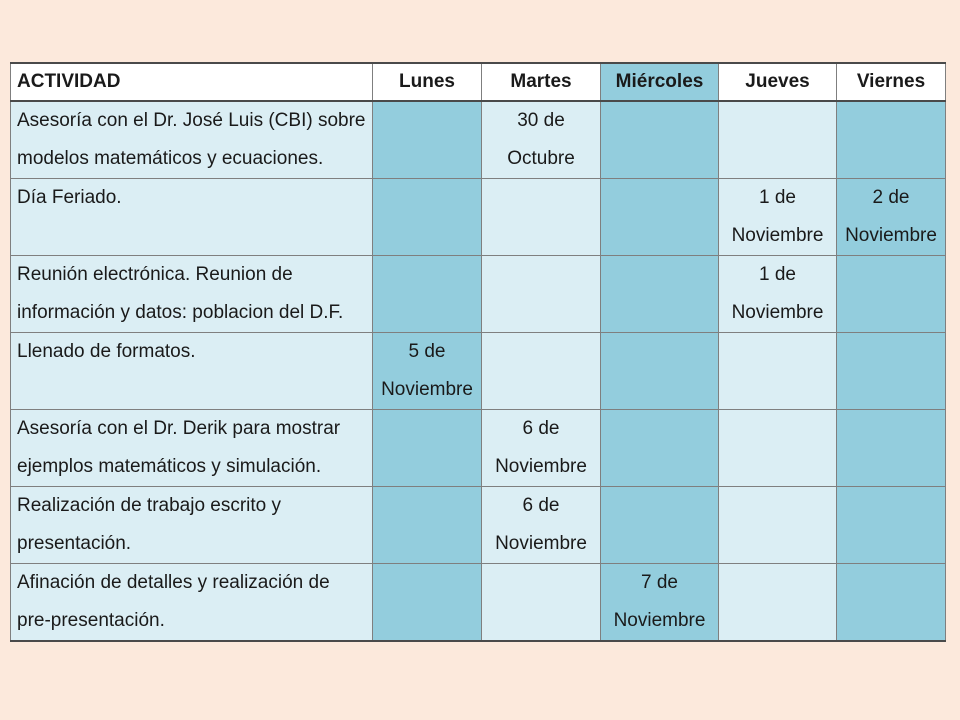  I want to click on activity-cell: Llenado de formatos., so click(191, 371).